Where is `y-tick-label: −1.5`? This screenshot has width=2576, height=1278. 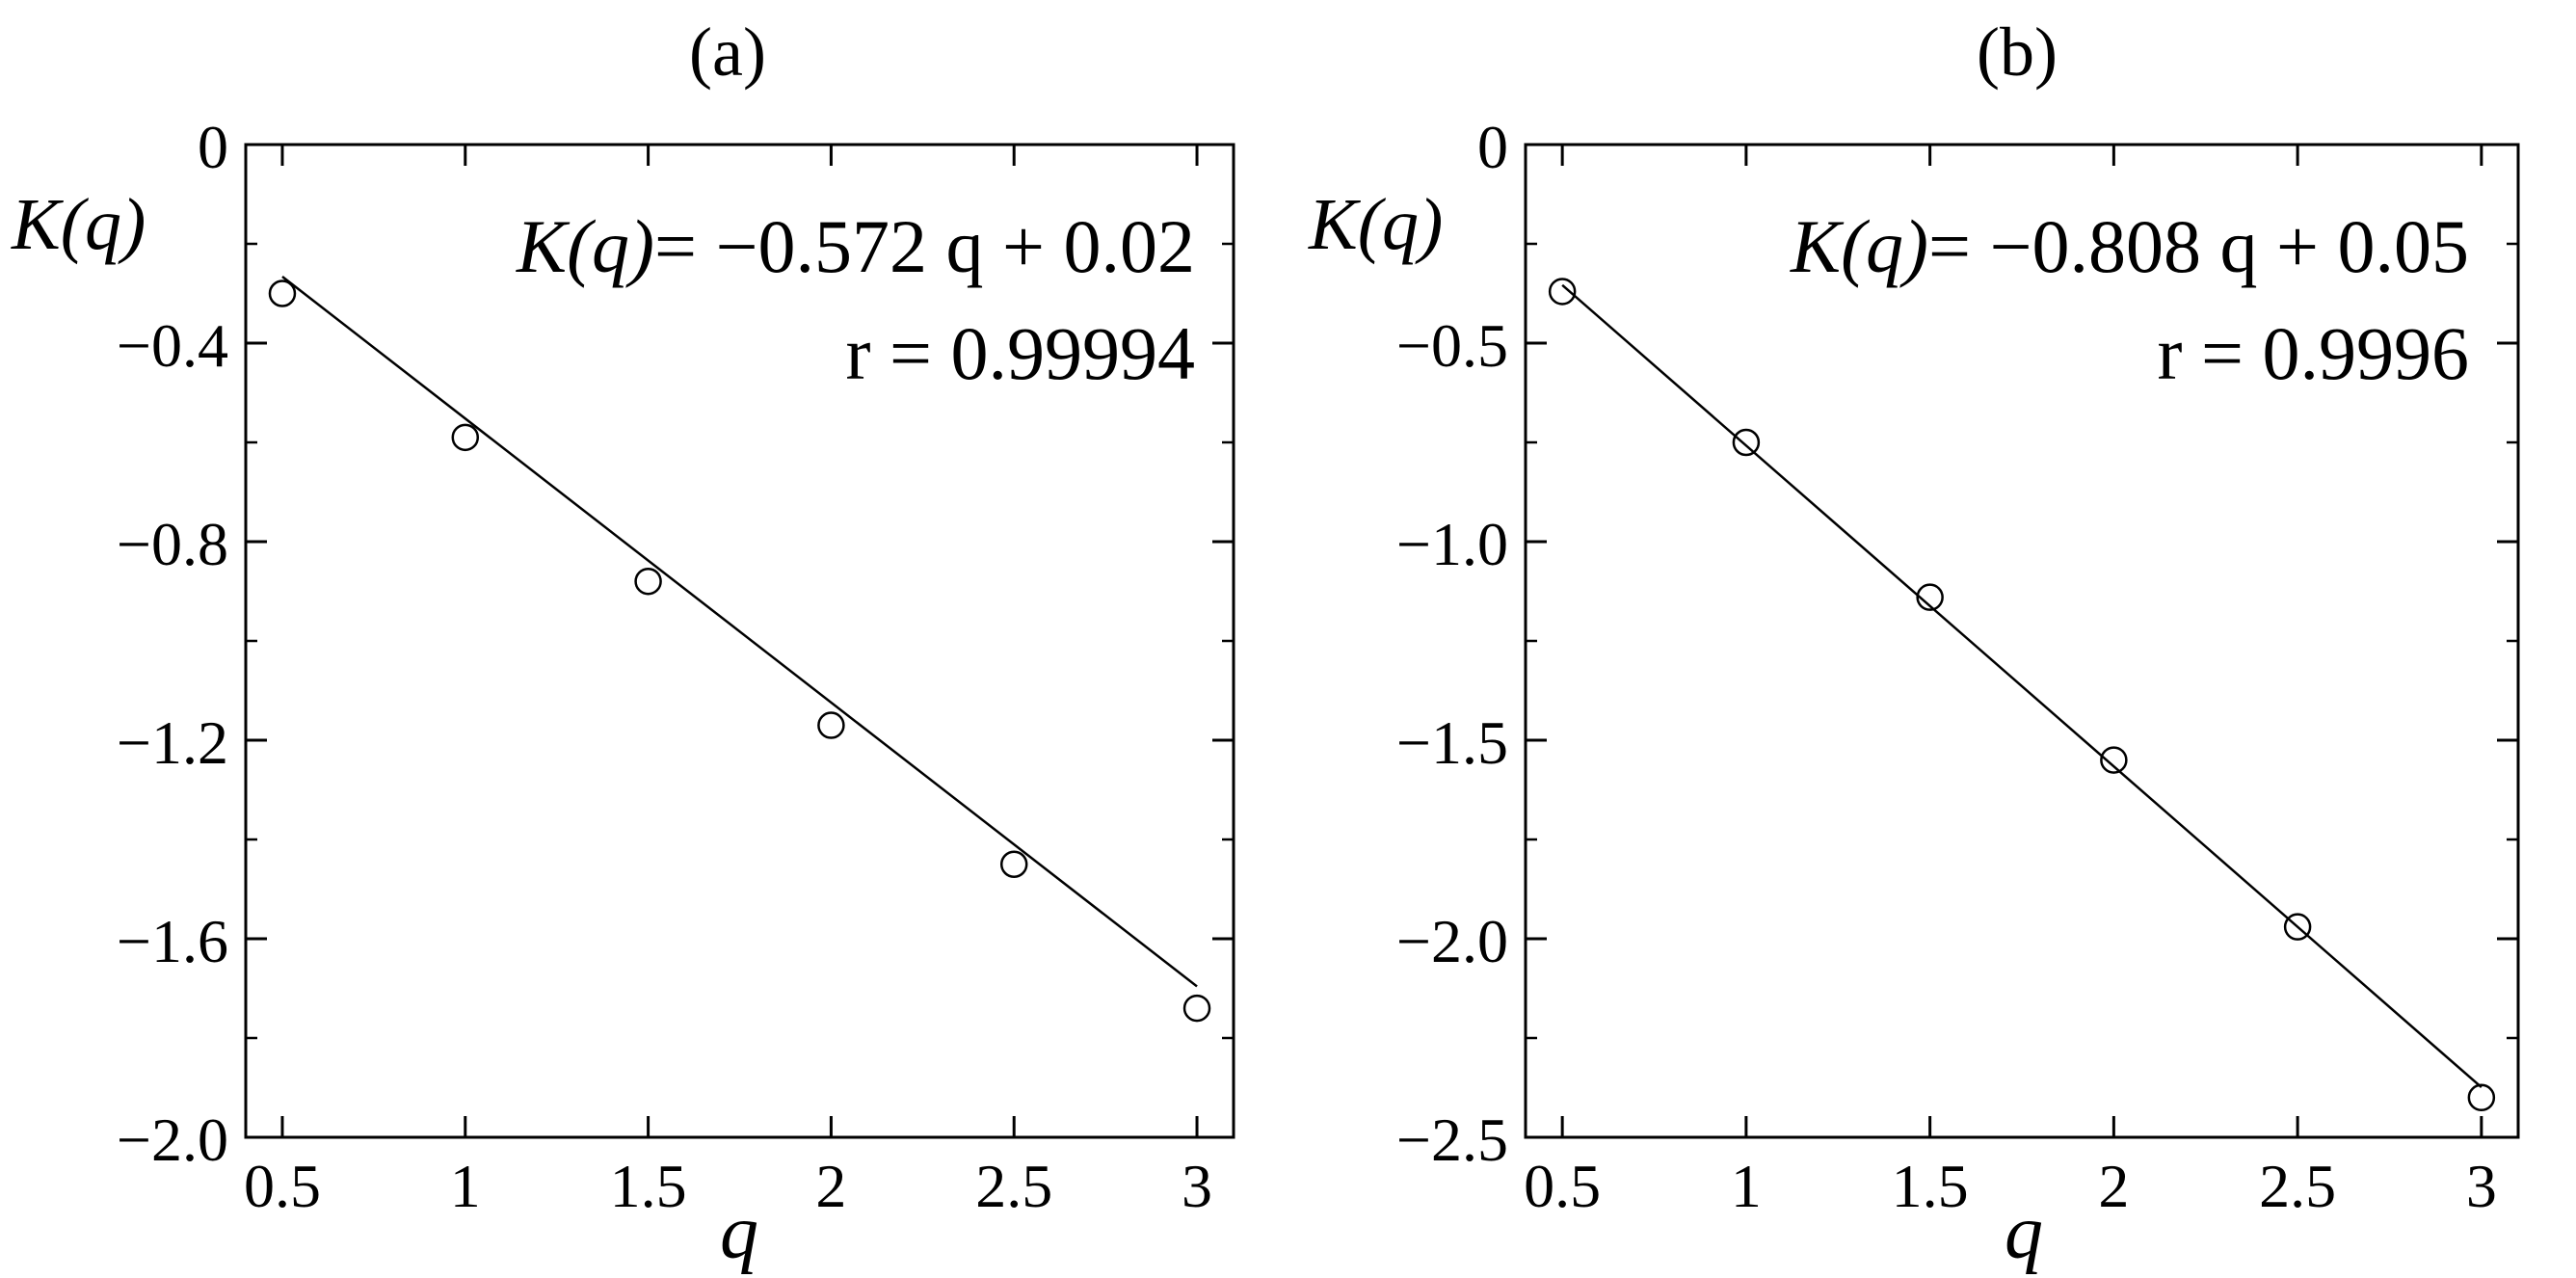
y-tick-label: −1.5 is located at coordinates (1452, 743).